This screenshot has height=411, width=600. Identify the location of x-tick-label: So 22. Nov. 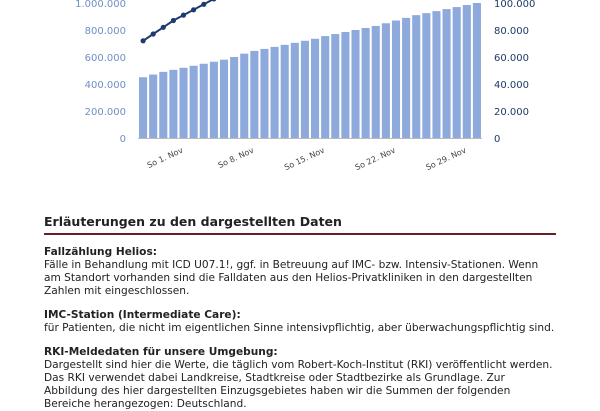
(375, 159).